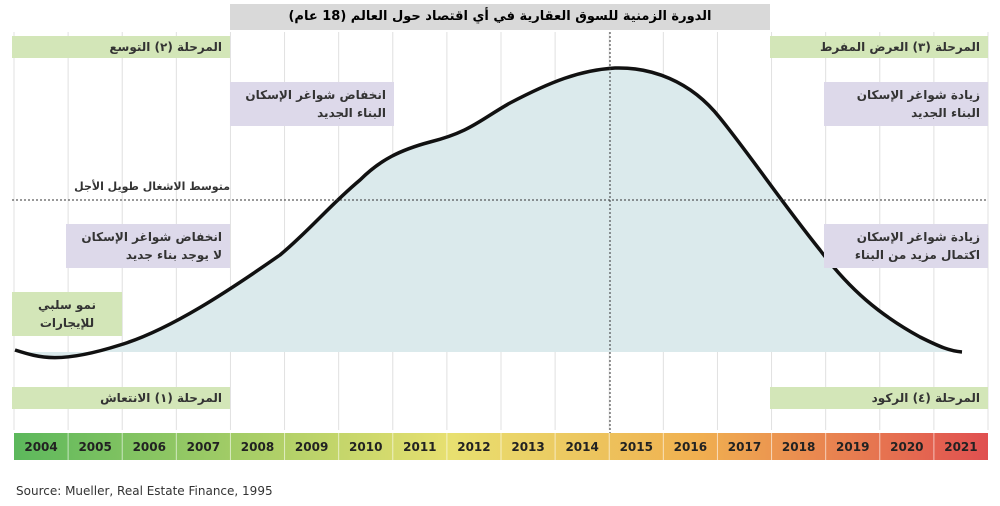 This screenshot has height=506, width=1000. I want to click on year-label: 2007, so click(203, 447).